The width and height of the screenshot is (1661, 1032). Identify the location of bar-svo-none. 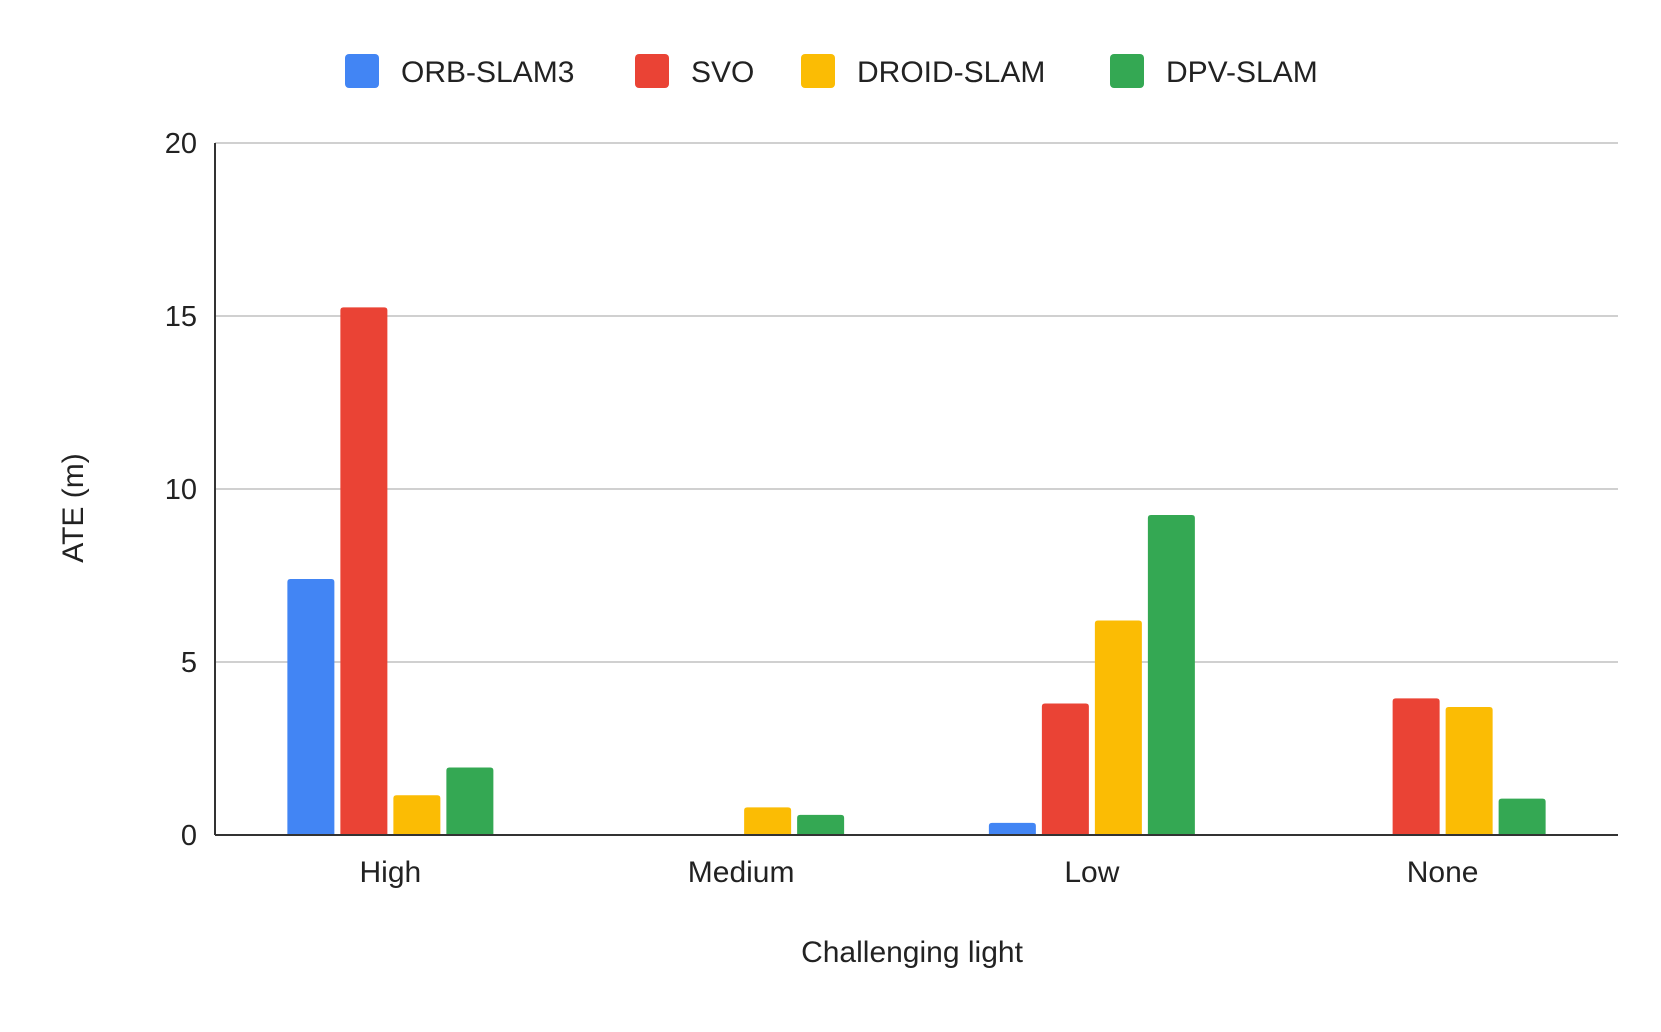
(1416, 766).